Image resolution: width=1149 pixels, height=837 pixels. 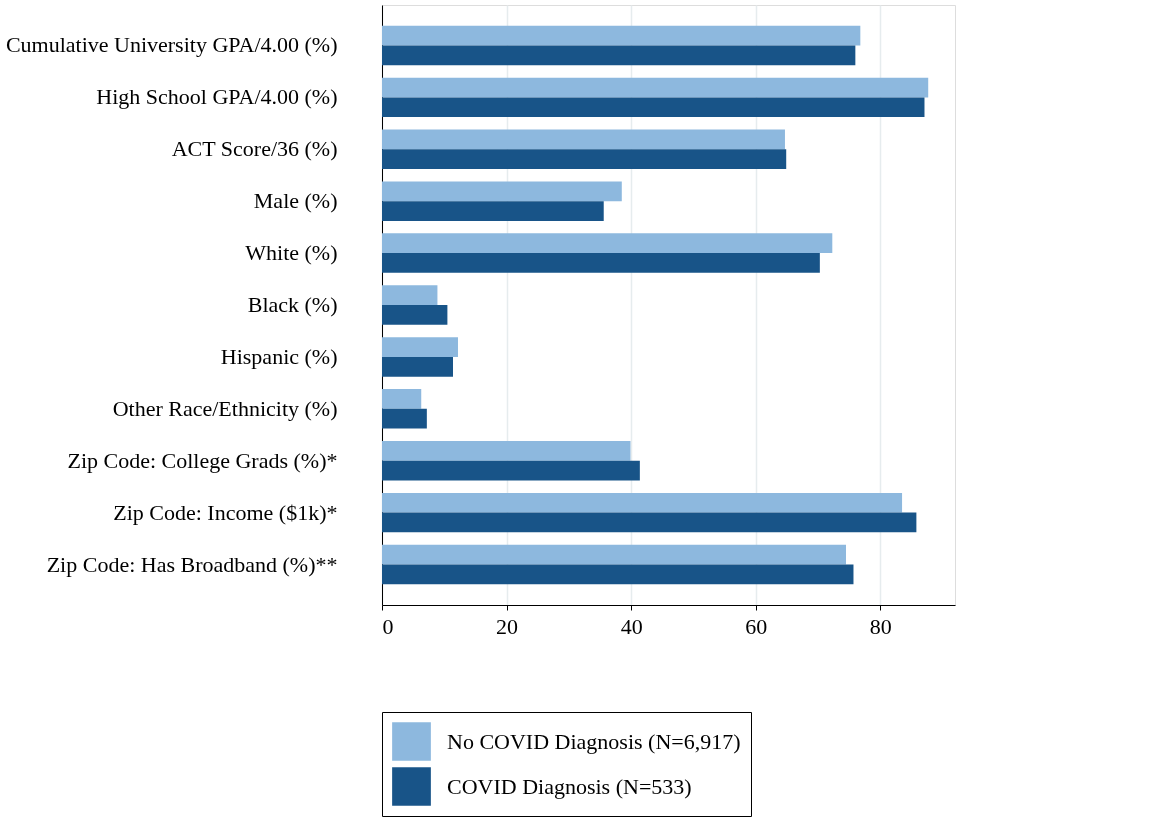 What do you see at coordinates (254, 149) in the screenshot?
I see `y-tick-label: ACT Score/36 (%)` at bounding box center [254, 149].